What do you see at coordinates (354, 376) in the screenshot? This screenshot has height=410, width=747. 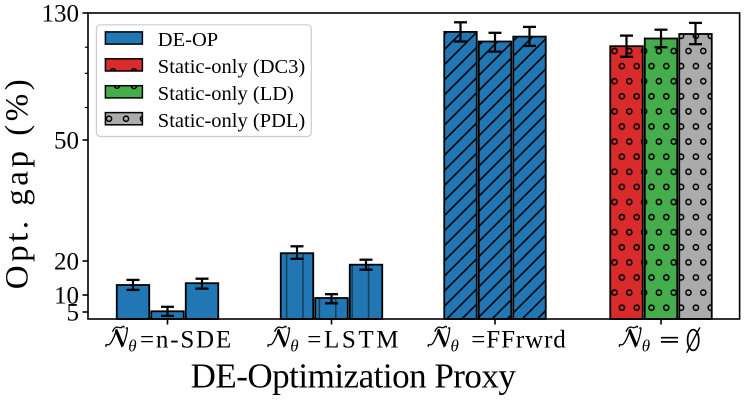 I see `svg-text: DE-Optimization Proxy` at bounding box center [354, 376].